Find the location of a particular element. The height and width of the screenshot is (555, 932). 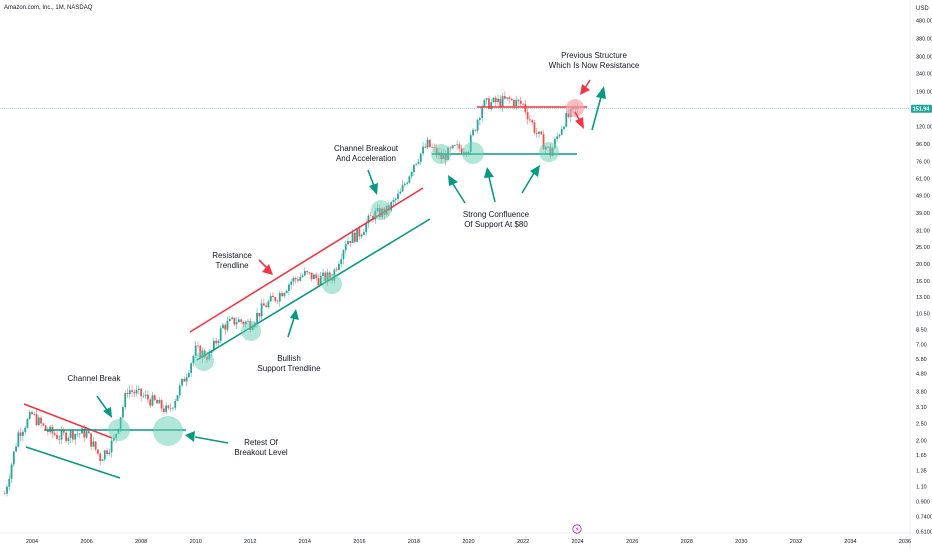

x-tick-label-4: 2012 is located at coordinates (250, 542).